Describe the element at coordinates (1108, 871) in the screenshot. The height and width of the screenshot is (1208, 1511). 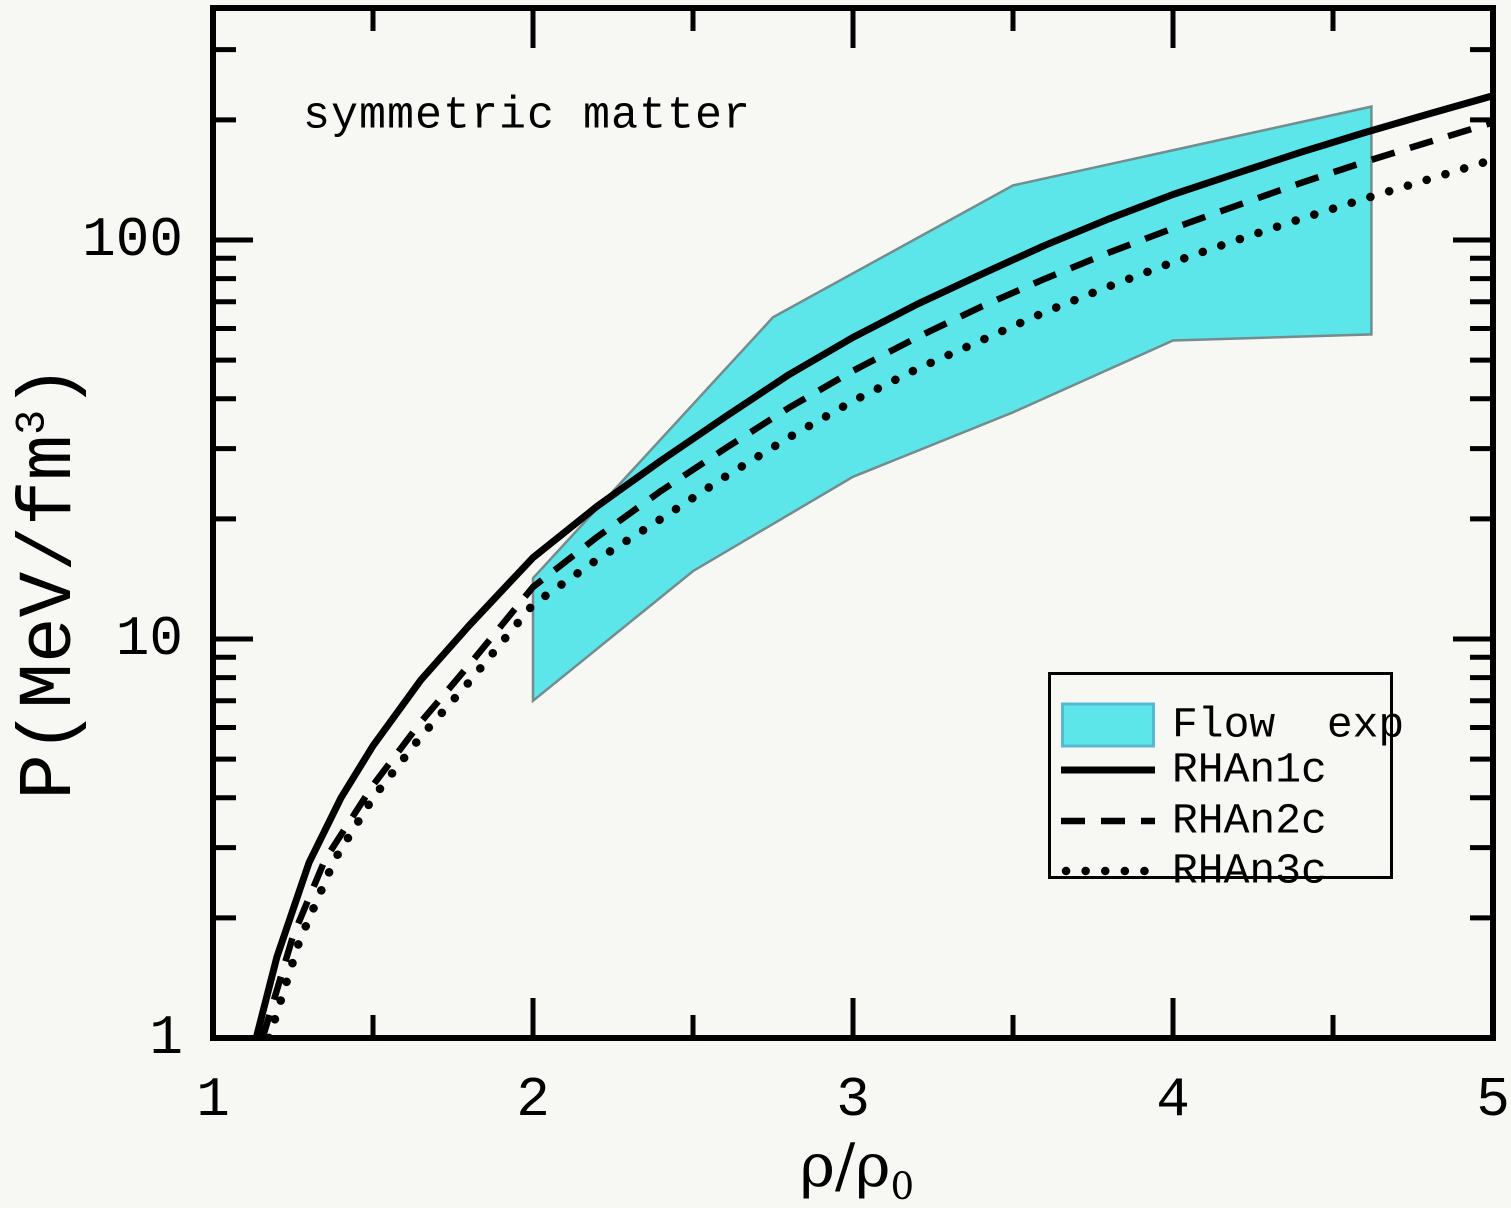
I see `dotted-line-sample` at that location.